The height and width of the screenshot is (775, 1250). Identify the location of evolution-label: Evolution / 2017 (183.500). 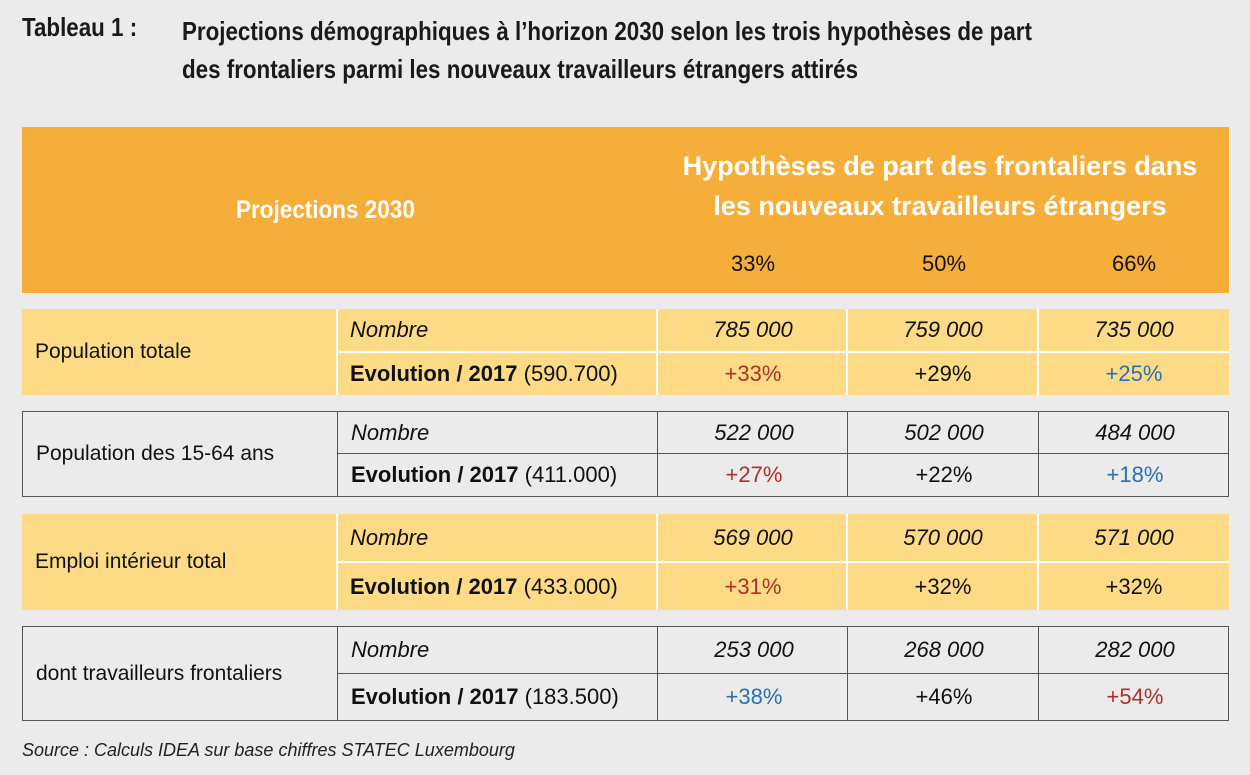
(498, 697).